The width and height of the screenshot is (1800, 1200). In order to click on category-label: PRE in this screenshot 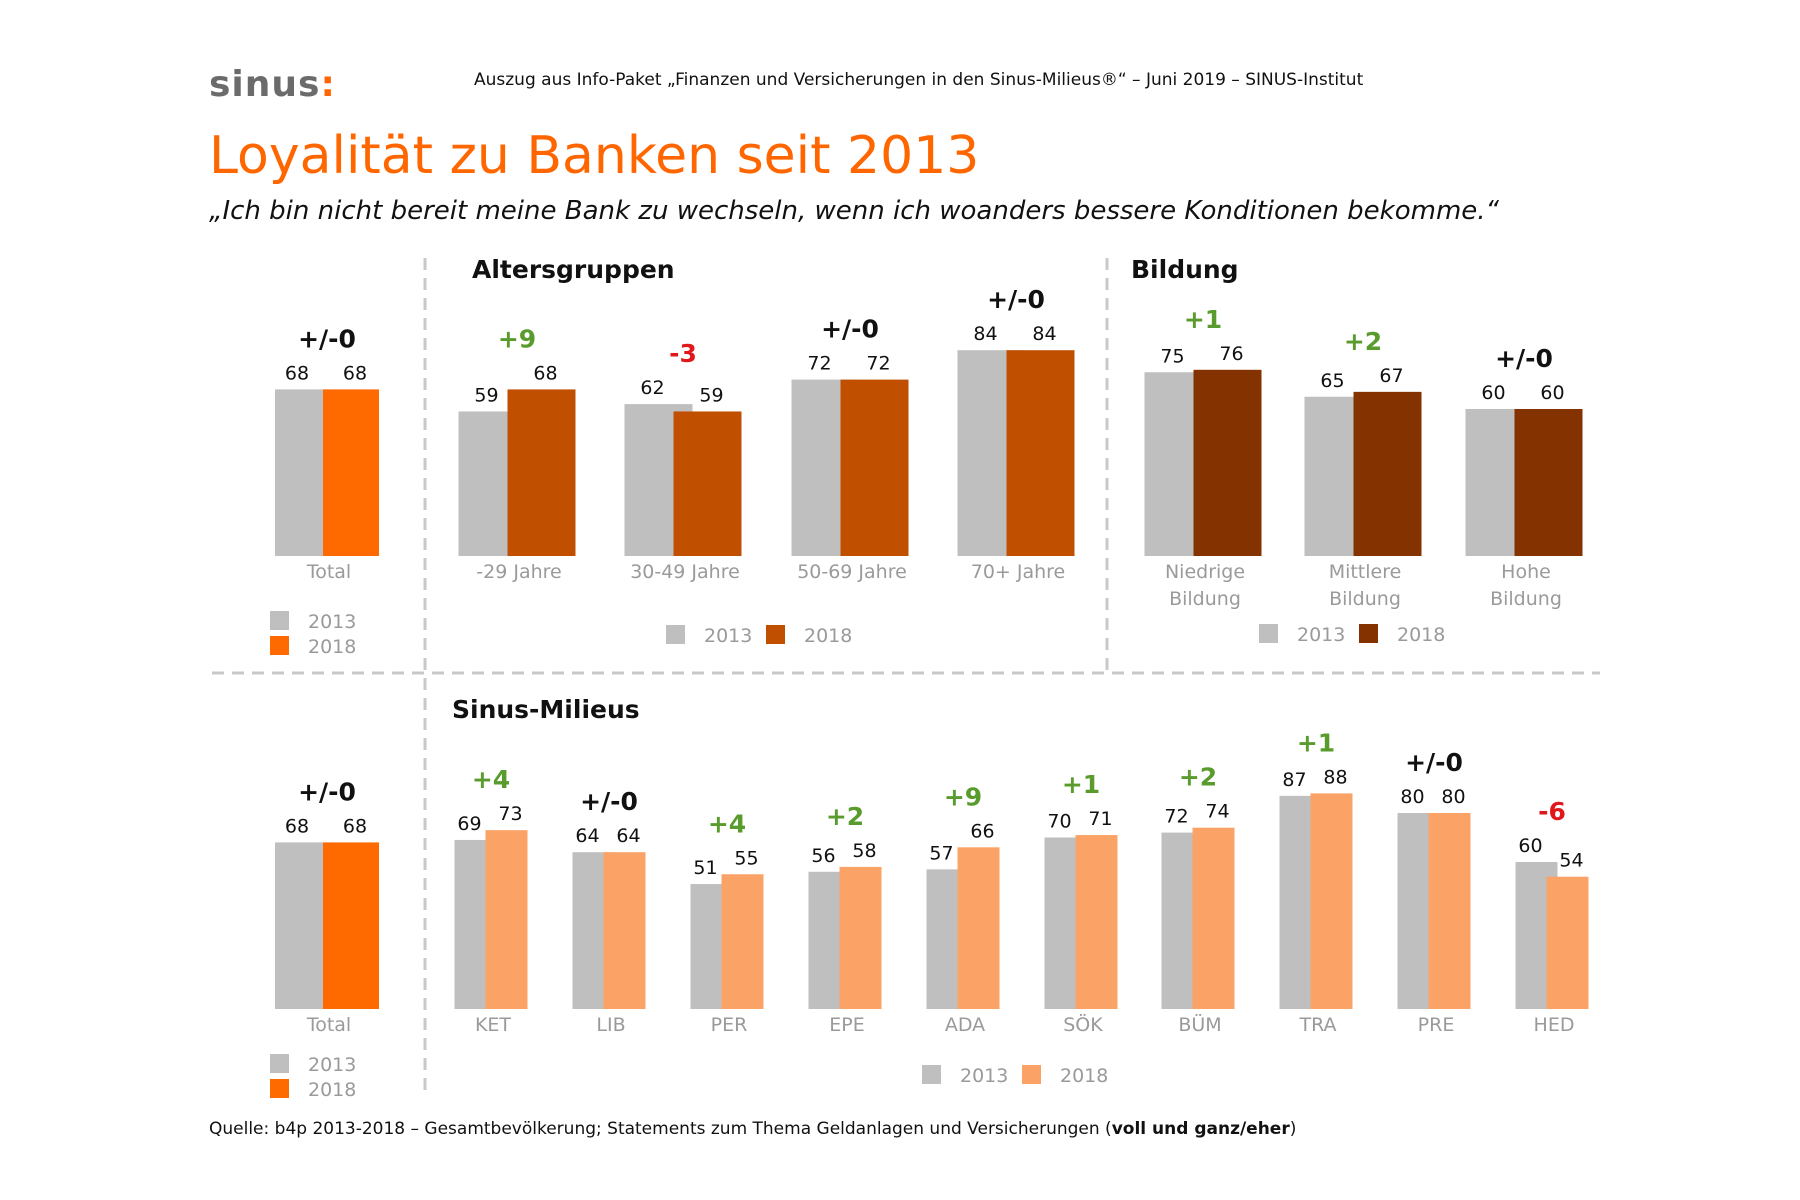, I will do `click(1436, 1025)`.